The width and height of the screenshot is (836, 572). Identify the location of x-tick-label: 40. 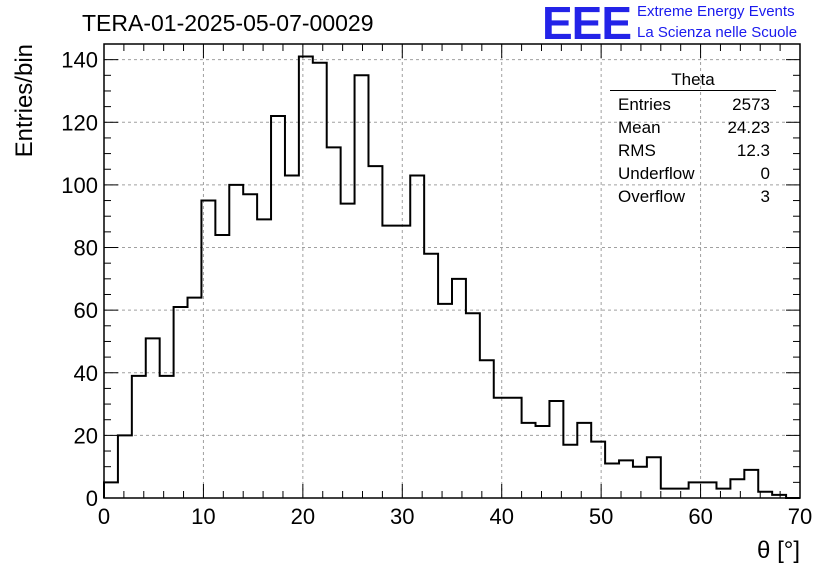
(501, 516).